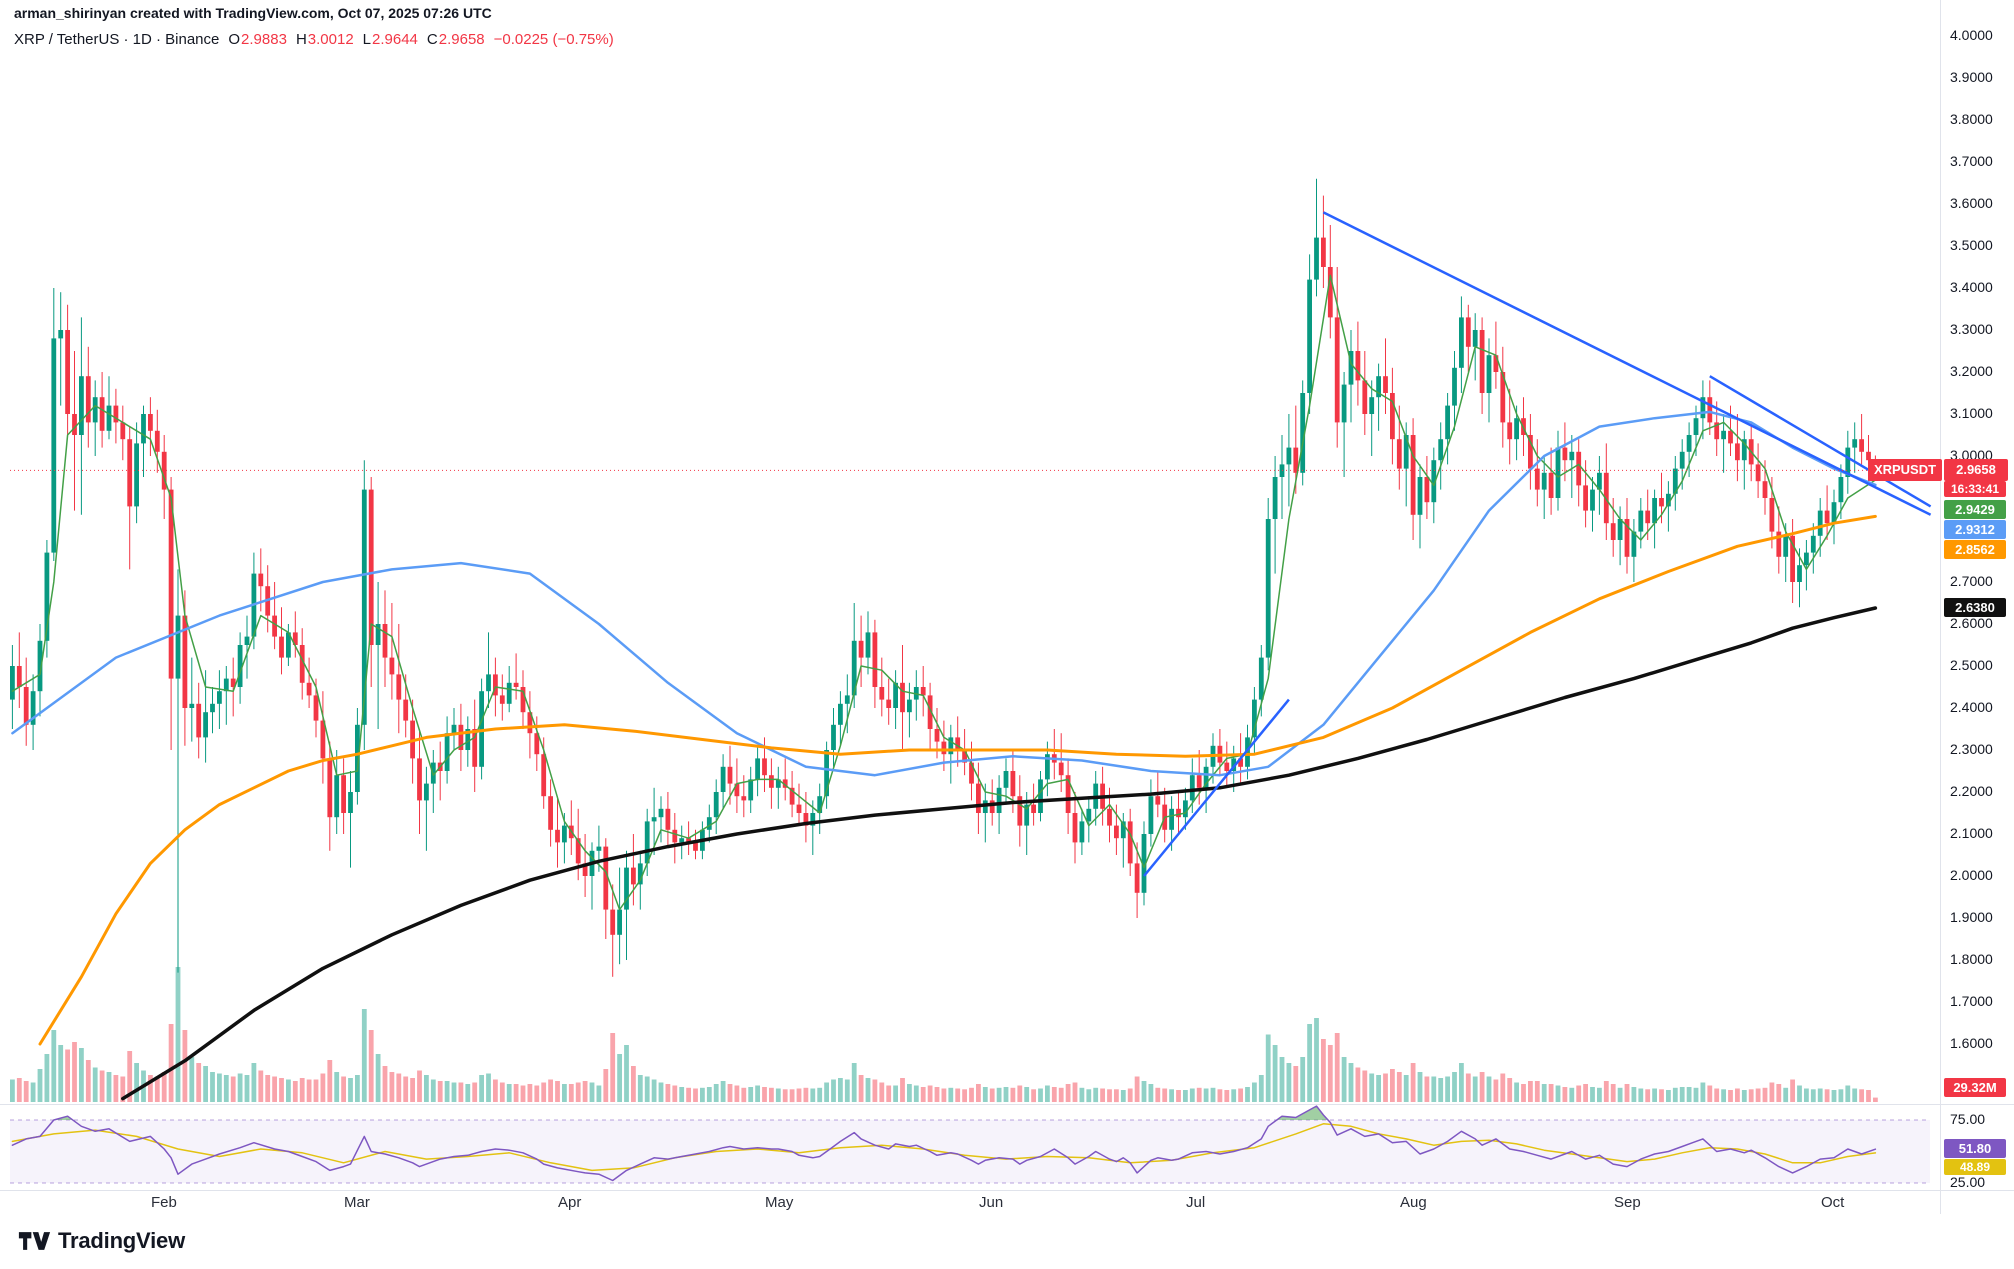 The height and width of the screenshot is (1269, 2014). I want to click on price-tick: 3.2000, so click(1971, 371).